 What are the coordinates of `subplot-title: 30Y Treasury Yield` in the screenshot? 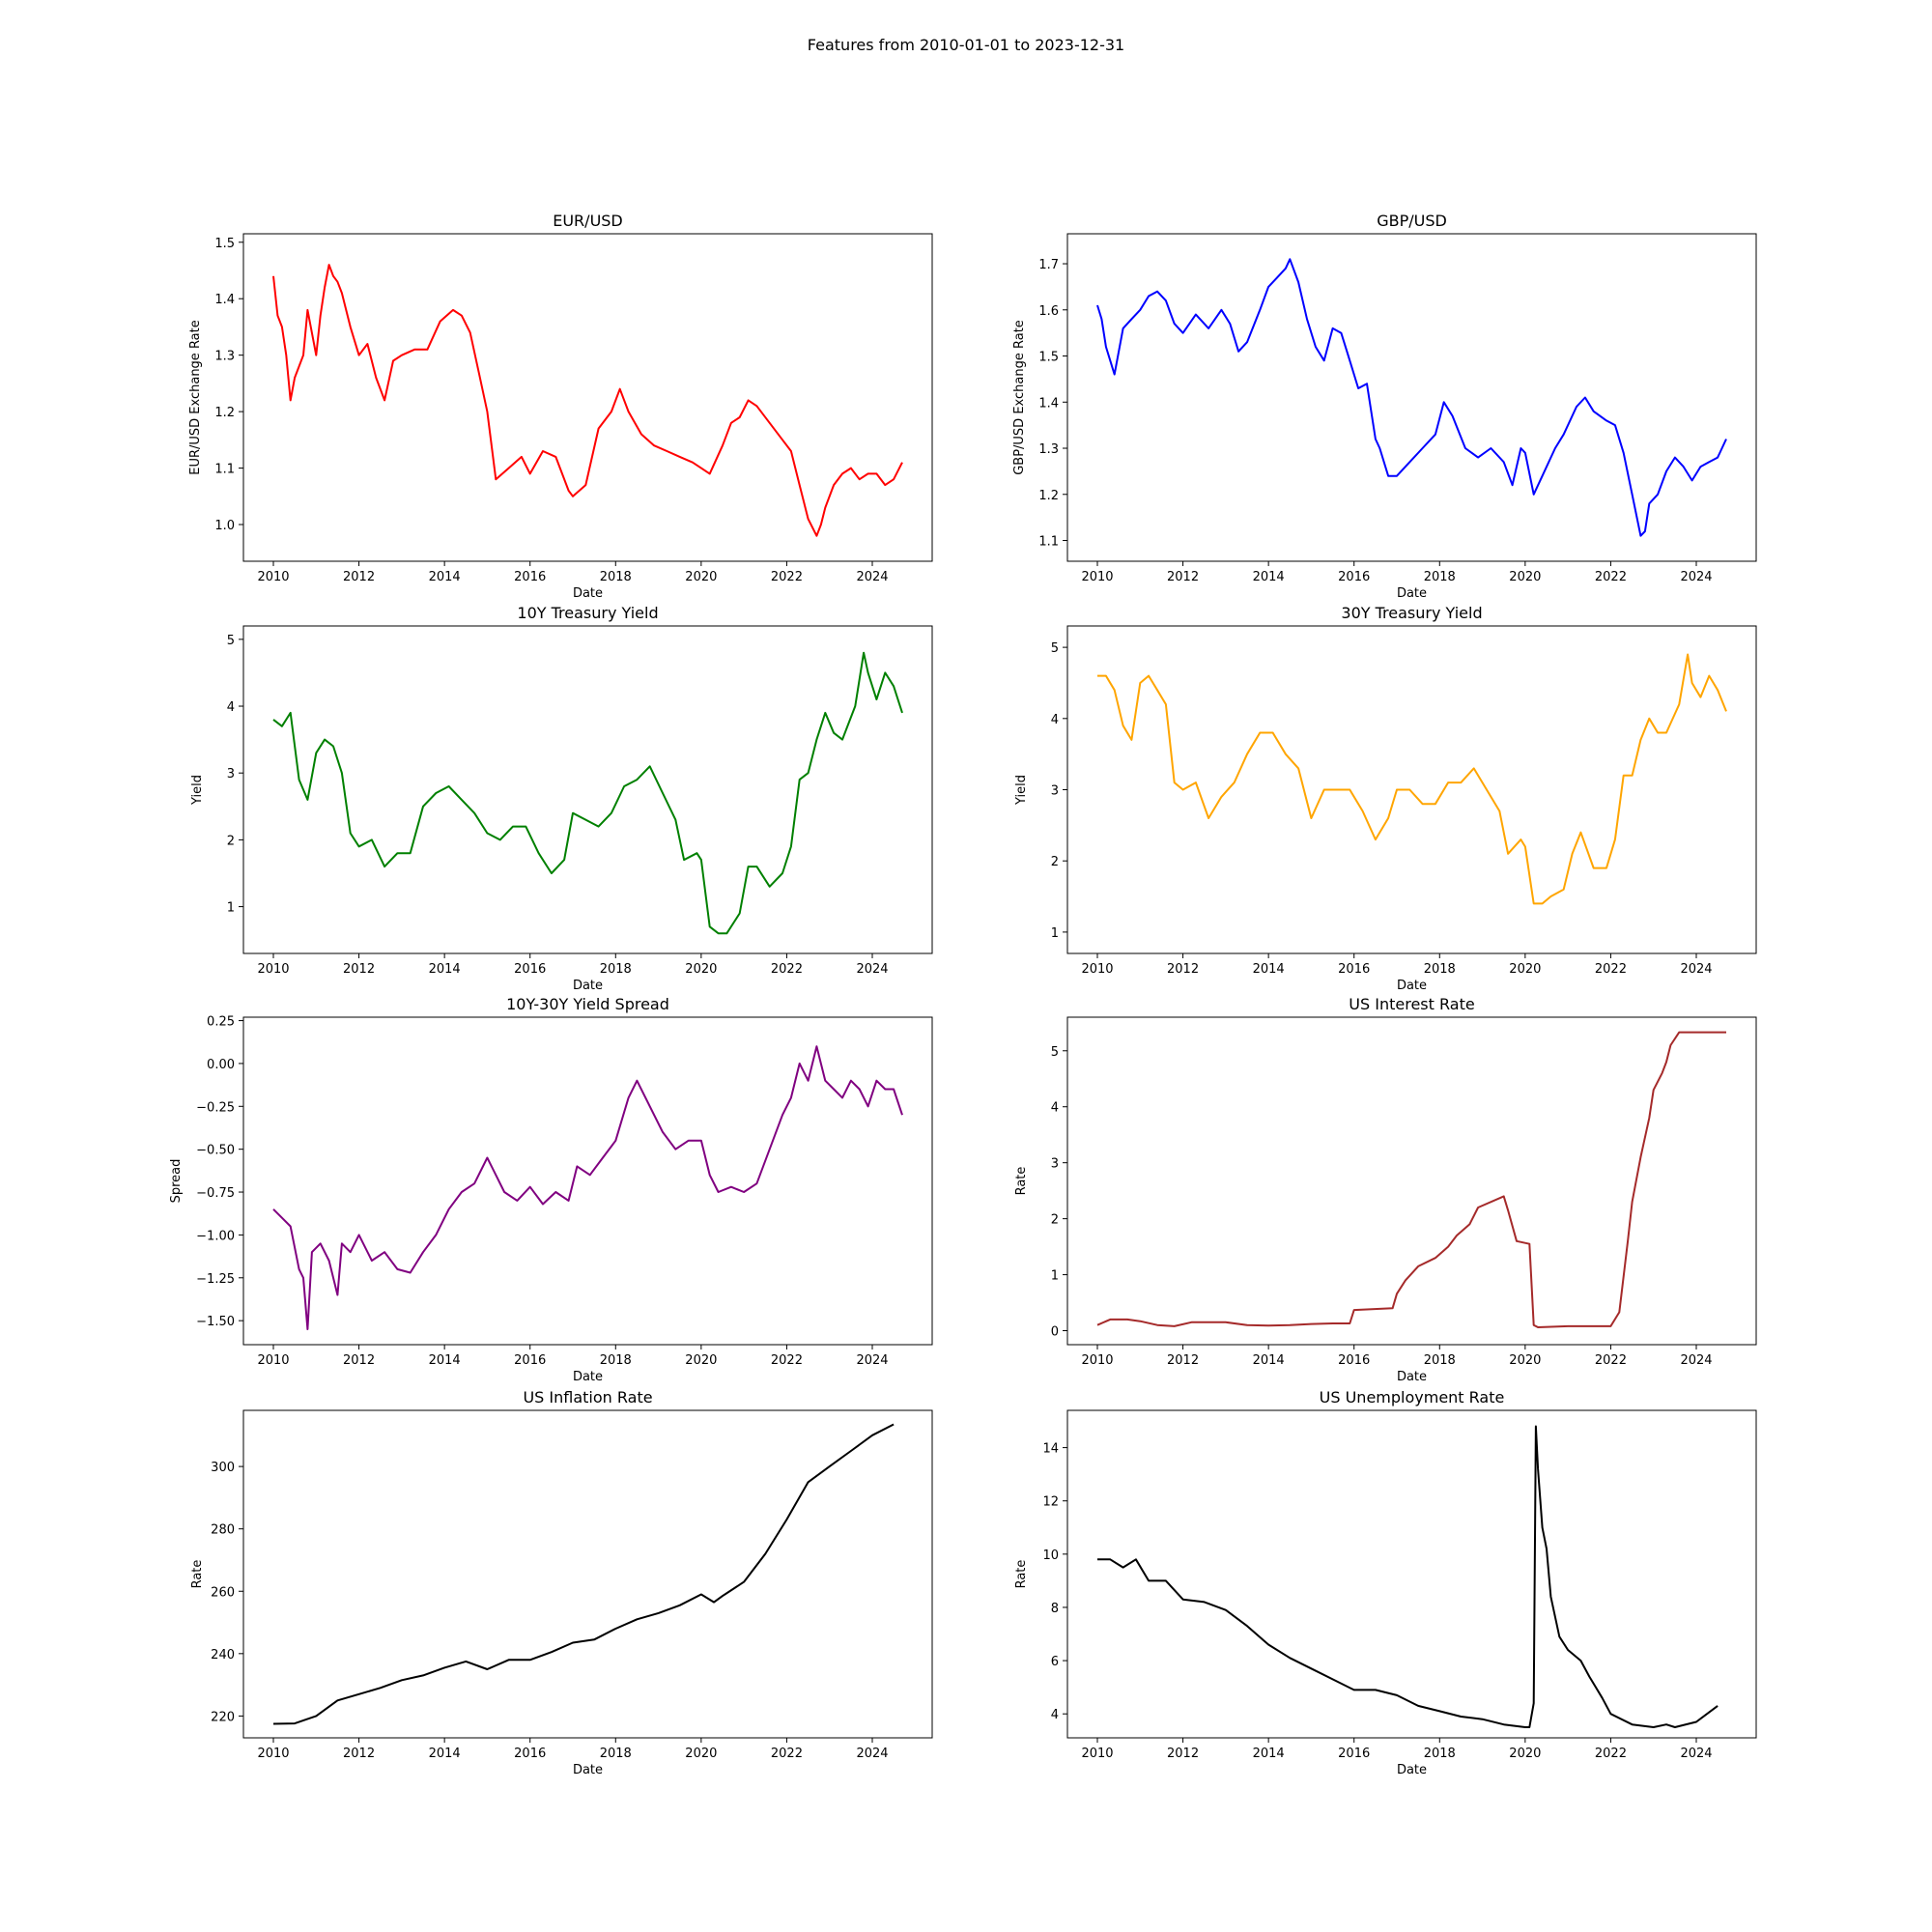 It's located at (1411, 613).